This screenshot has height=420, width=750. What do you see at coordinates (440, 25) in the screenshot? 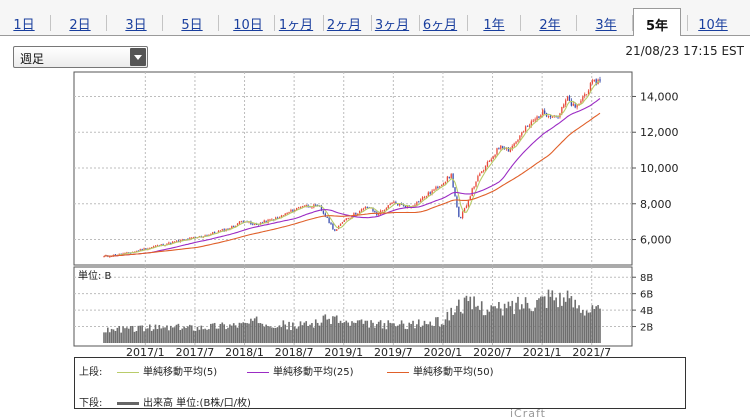
I see `tab-9: 6ヶ月` at bounding box center [440, 25].